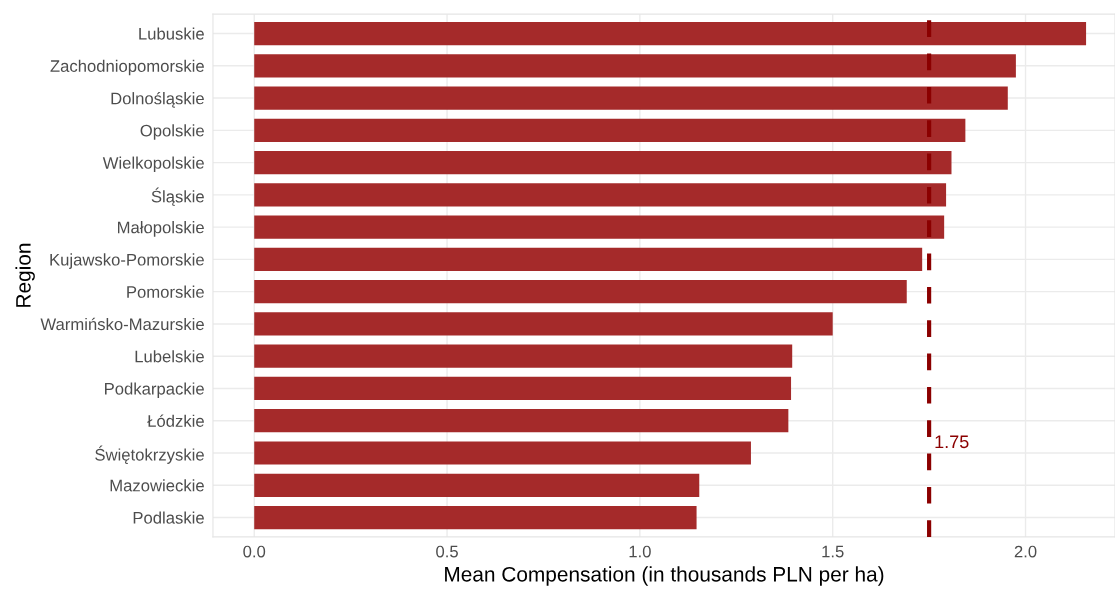  Describe the element at coordinates (168, 517) in the screenshot. I see `y-tick-label: Podlaskie` at that location.